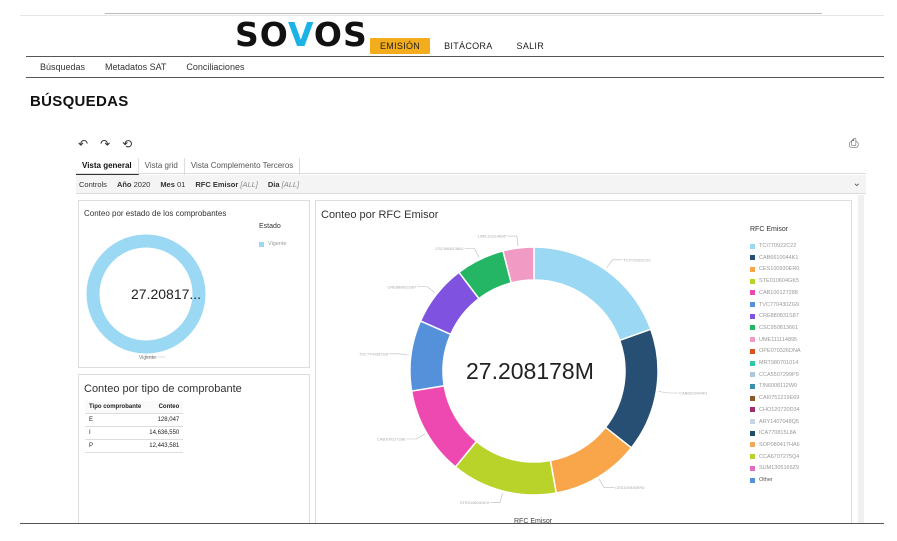  Describe the element at coordinates (774, 457) in the screenshot. I see `rfc-legend-item: CCA6707275Q4` at that location.